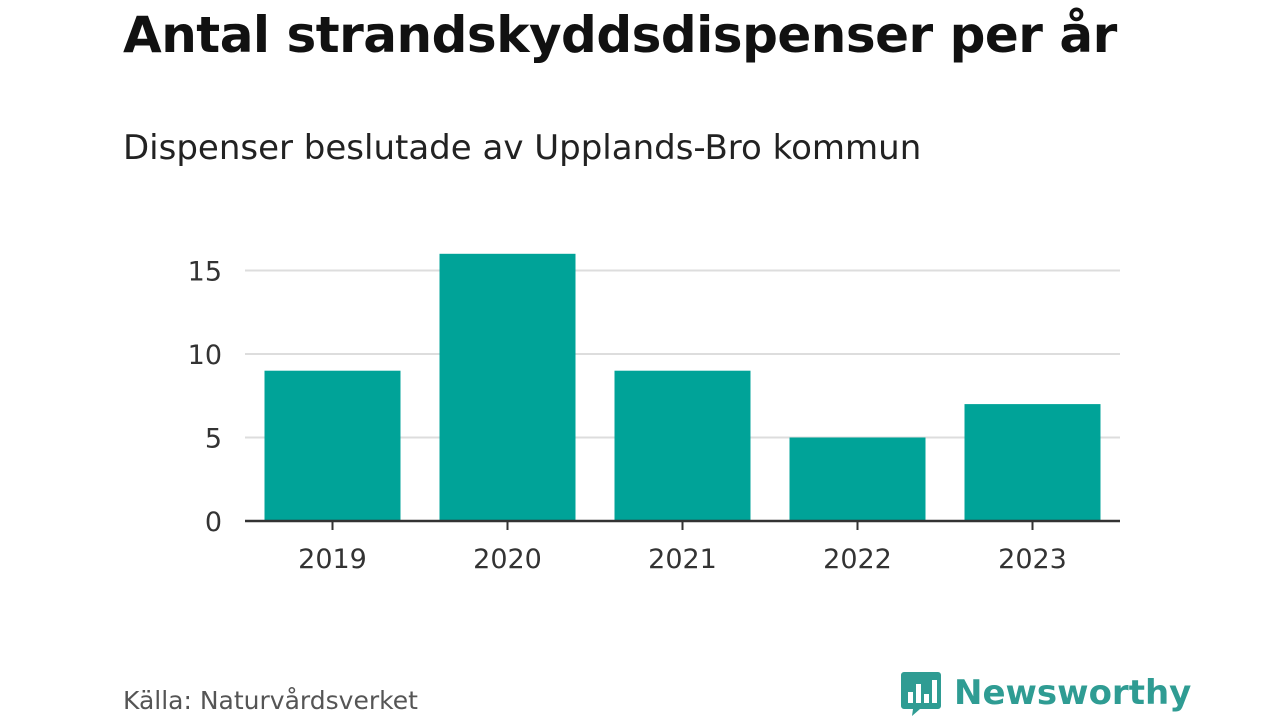 The image size is (1280, 720). I want to click on brand-name: Newsworthy, so click(1073, 693).